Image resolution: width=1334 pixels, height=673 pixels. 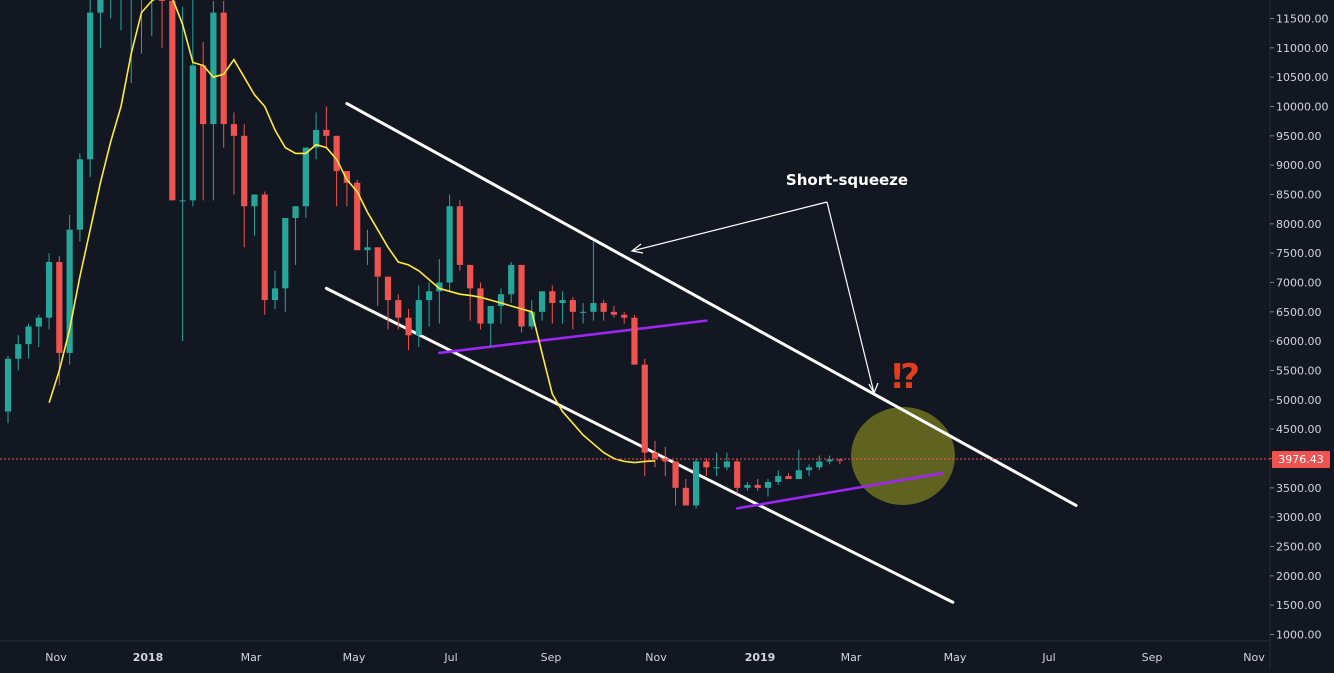 What do you see at coordinates (1299, 400) in the screenshot?
I see `y-tick-label: 5000.00` at bounding box center [1299, 400].